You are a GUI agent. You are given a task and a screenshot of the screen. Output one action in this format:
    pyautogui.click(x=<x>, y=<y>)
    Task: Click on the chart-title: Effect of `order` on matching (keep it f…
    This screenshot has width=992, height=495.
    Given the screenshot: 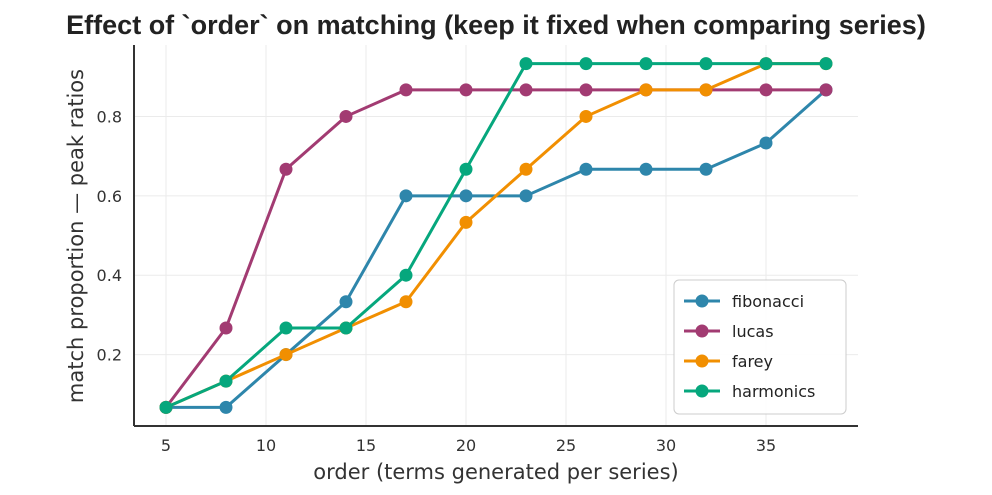 What is the action you would take?
    pyautogui.click(x=496, y=25)
    